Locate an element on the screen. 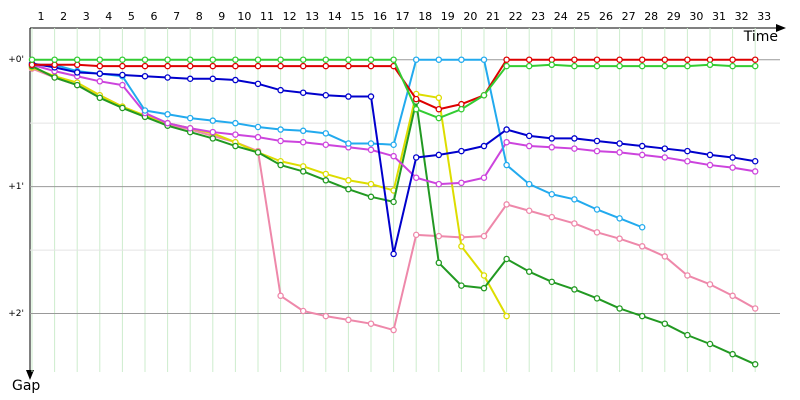  x-tick-label: 31 is located at coordinates (719, 16).